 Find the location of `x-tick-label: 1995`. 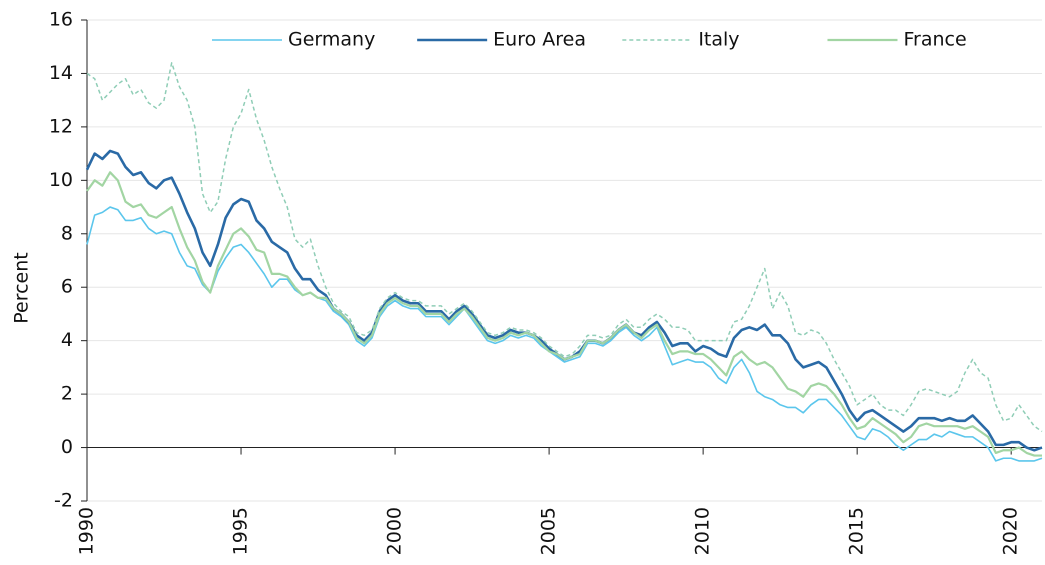

x-tick-label: 1995 is located at coordinates (241, 531).